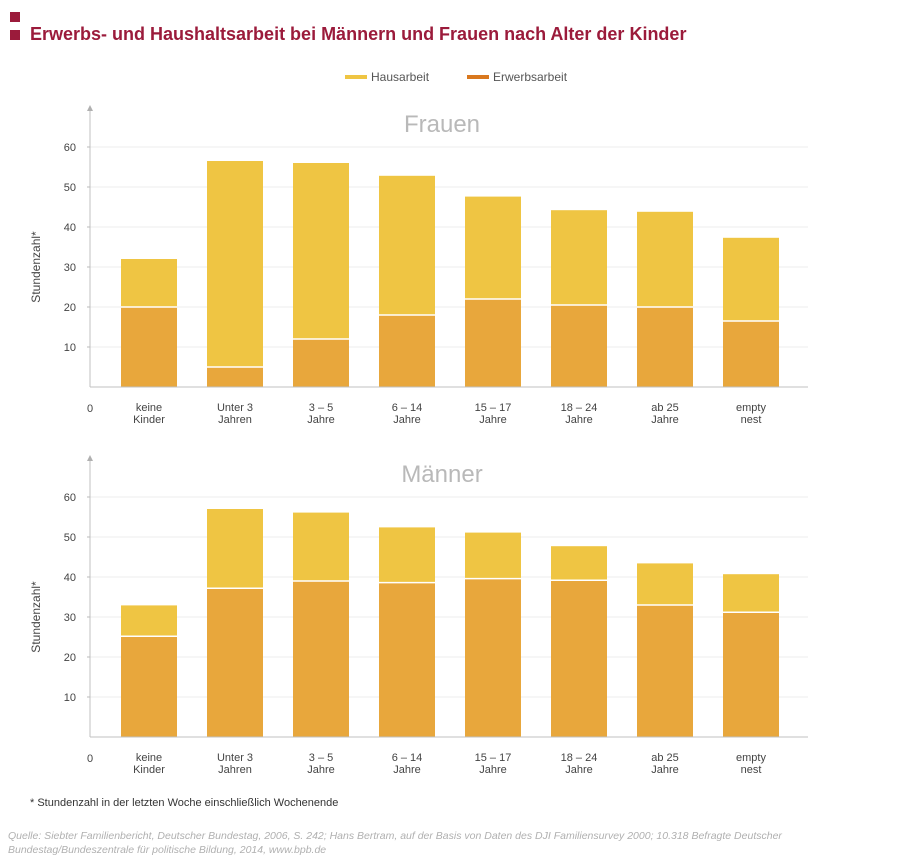 This screenshot has height=867, width=900. I want to click on legend-label-erwerbsarbeit: Erwerbsarbeit, so click(530, 77).